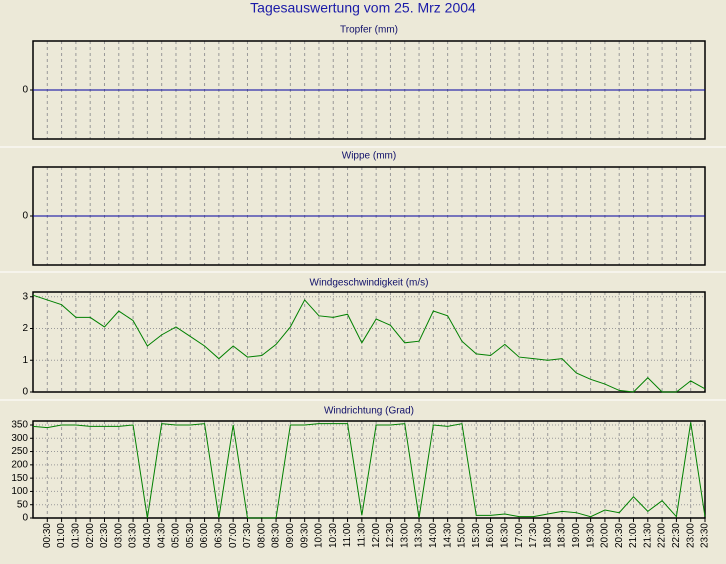  I want to click on x-tick-label: 10:00, so click(319, 535).